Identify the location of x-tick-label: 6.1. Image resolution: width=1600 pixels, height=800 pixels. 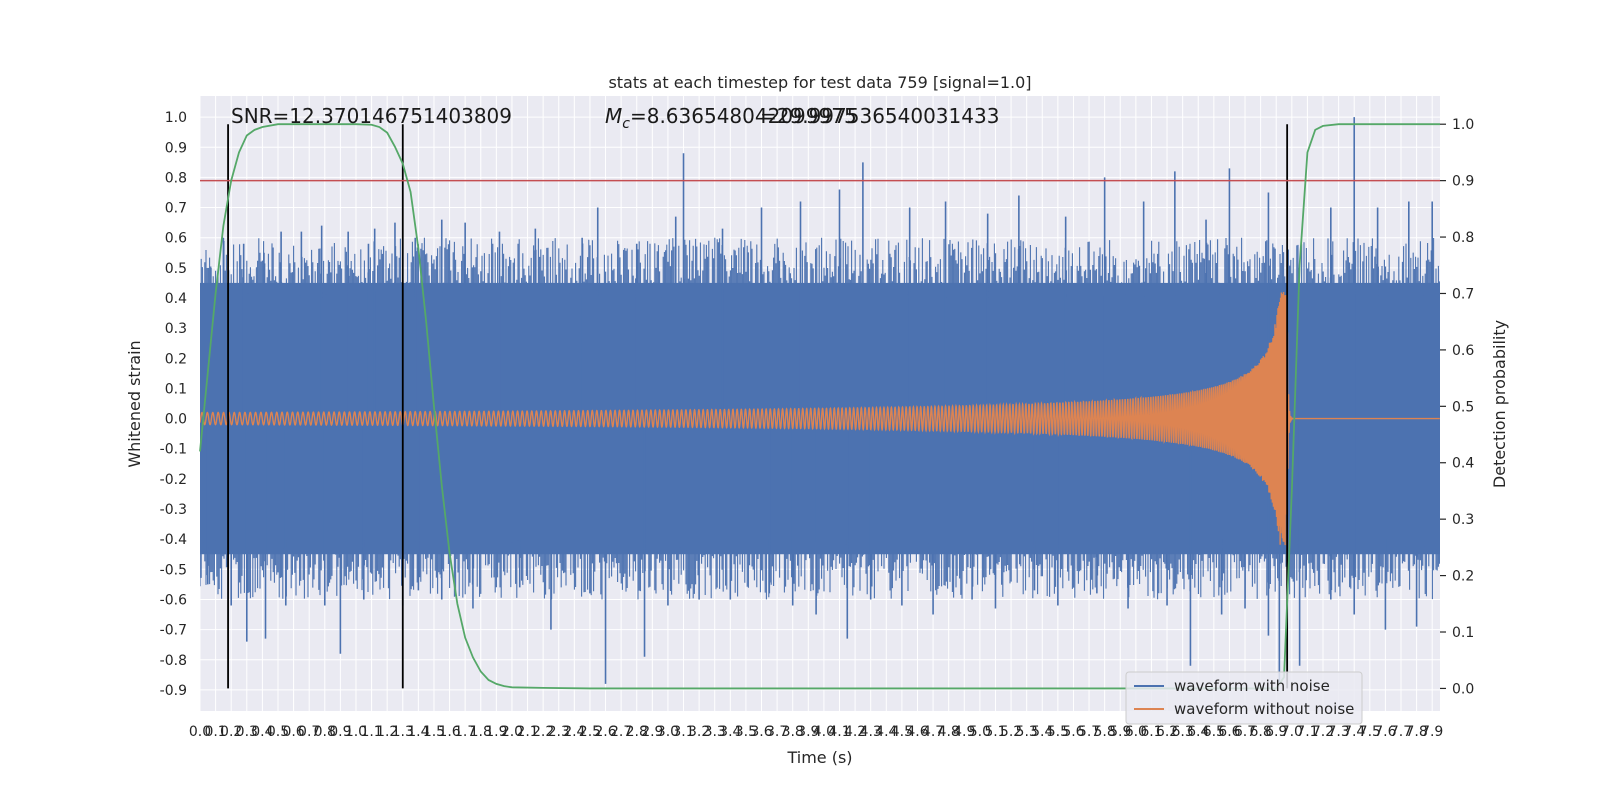
(1151, 732).